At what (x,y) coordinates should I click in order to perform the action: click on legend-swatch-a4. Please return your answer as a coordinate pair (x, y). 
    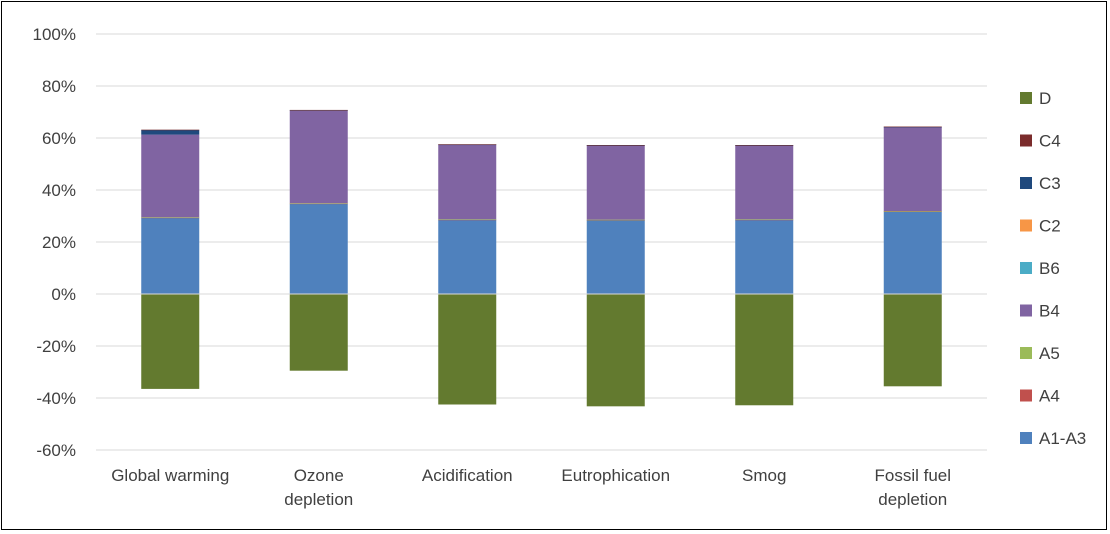
    Looking at the image, I should click on (1026, 395).